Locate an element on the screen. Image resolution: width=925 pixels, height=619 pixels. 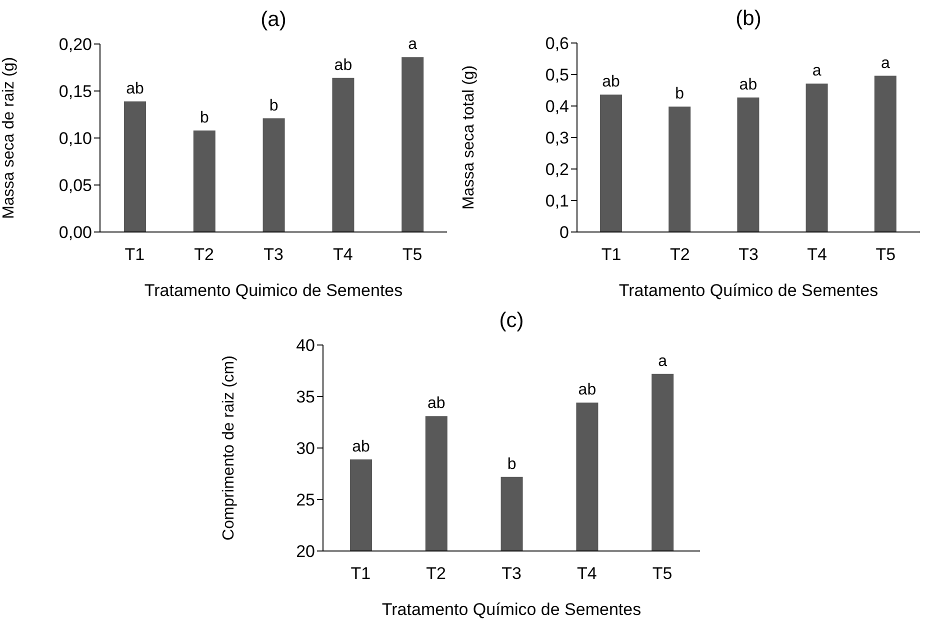
y-tick-label: 0,5 is located at coordinates (557, 75).